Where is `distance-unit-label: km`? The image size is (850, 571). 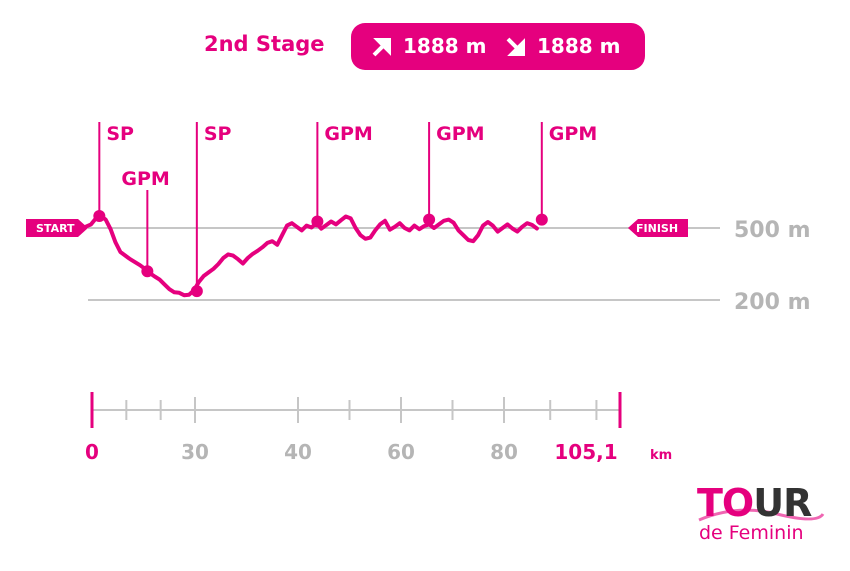 distance-unit-label: km is located at coordinates (661, 455).